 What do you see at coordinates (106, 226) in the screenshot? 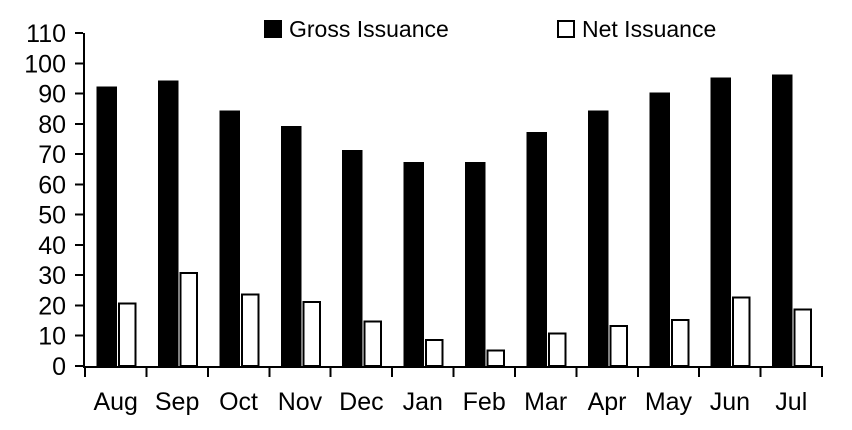
I see `bar-gross-issuance-aug` at bounding box center [106, 226].